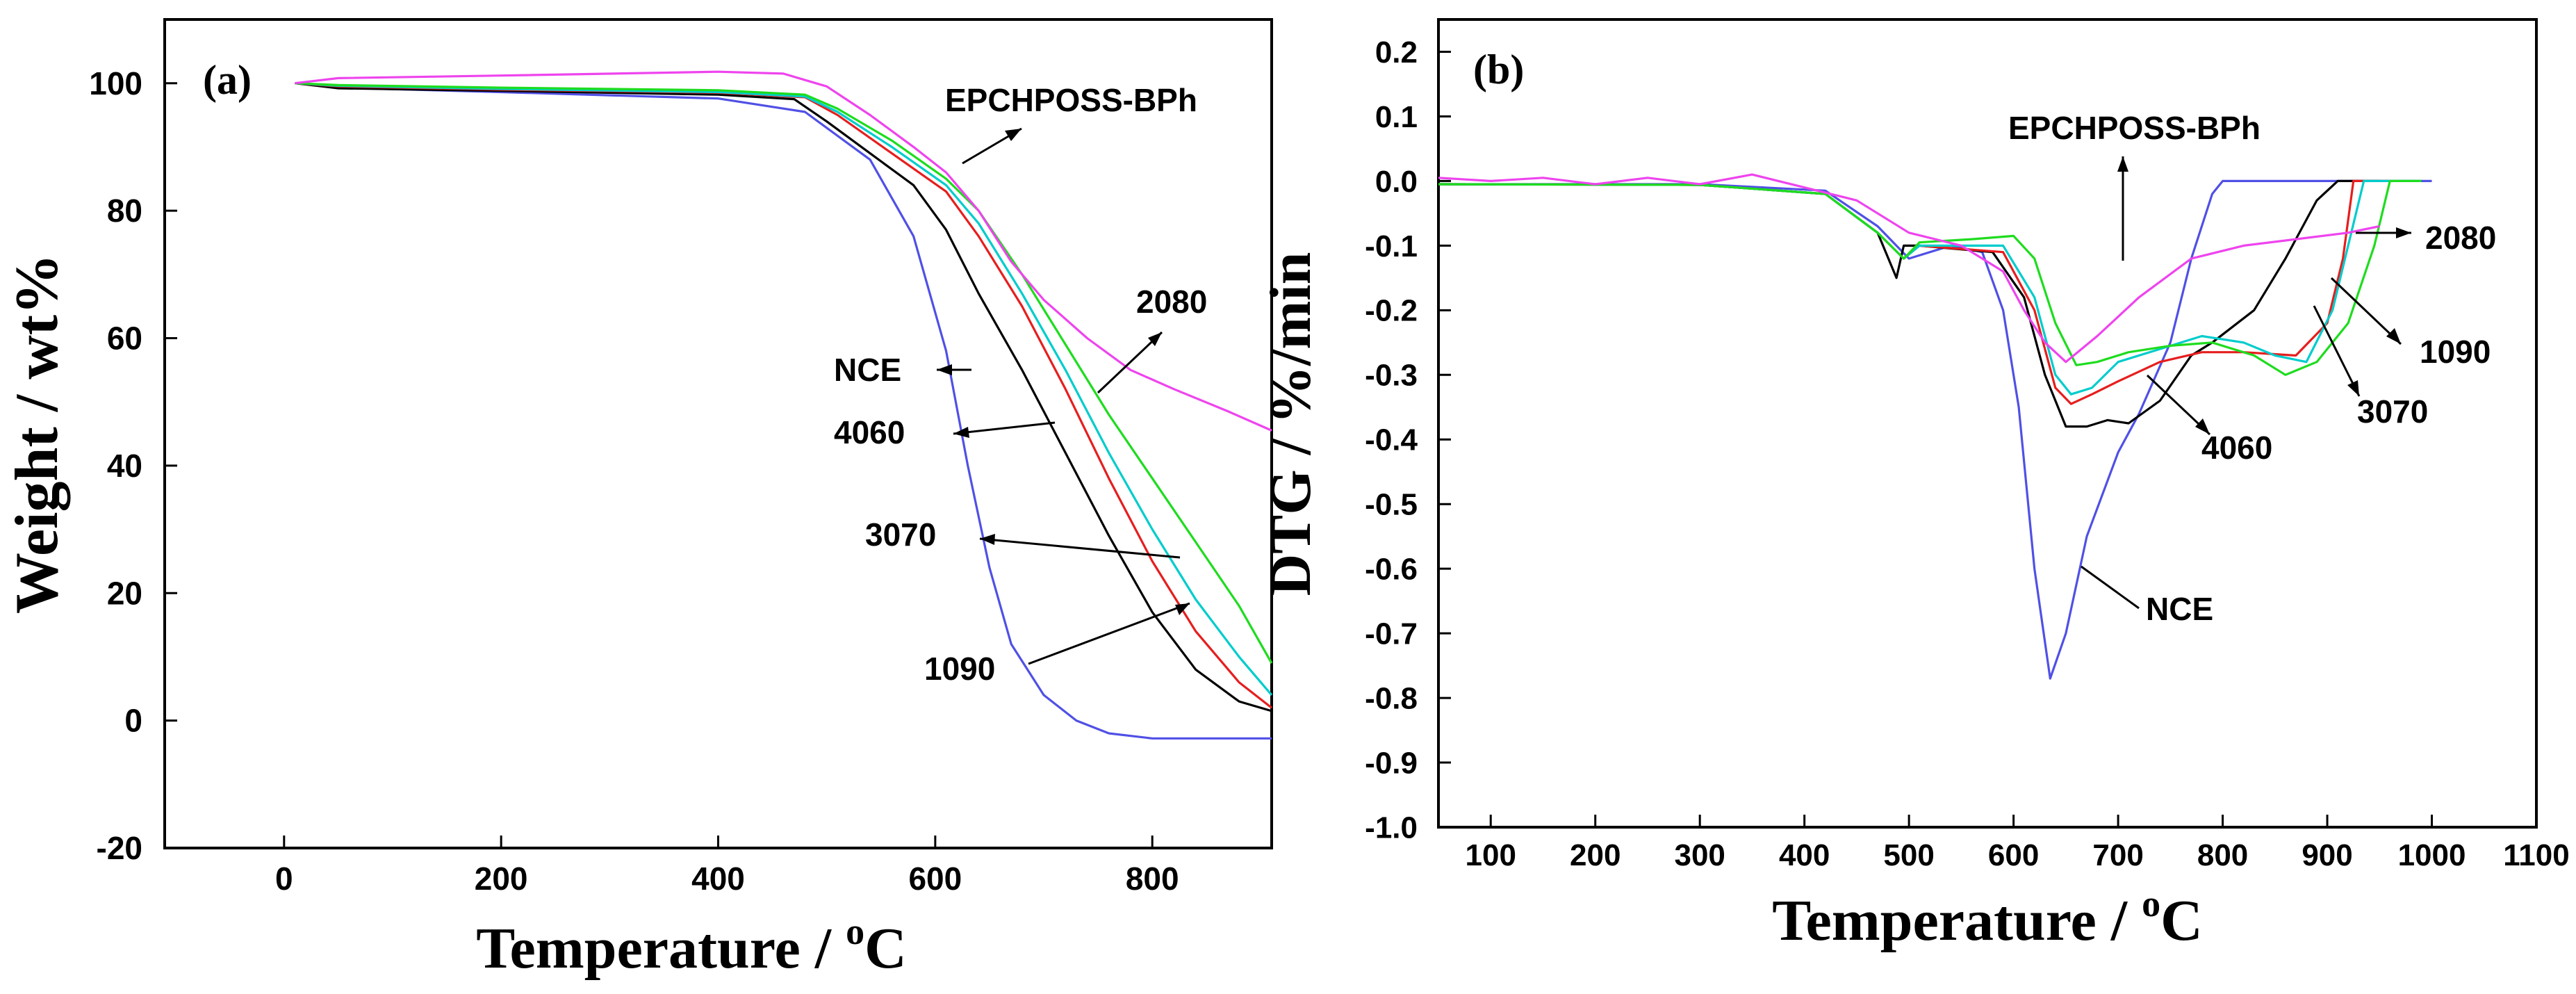 Image resolution: width=2576 pixels, height=994 pixels. I want to click on y-tick-label: -20, so click(119, 848).